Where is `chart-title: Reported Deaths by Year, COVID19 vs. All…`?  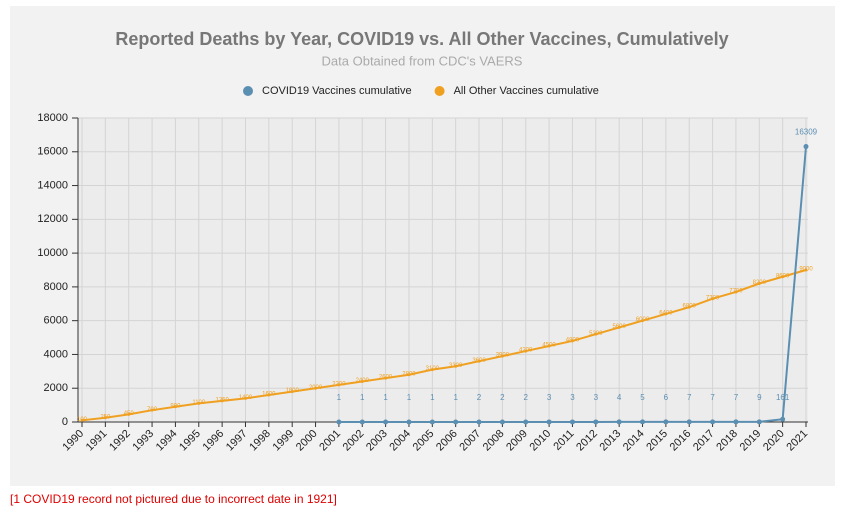 chart-title: Reported Deaths by Year, COVID19 vs. All… is located at coordinates (421, 39).